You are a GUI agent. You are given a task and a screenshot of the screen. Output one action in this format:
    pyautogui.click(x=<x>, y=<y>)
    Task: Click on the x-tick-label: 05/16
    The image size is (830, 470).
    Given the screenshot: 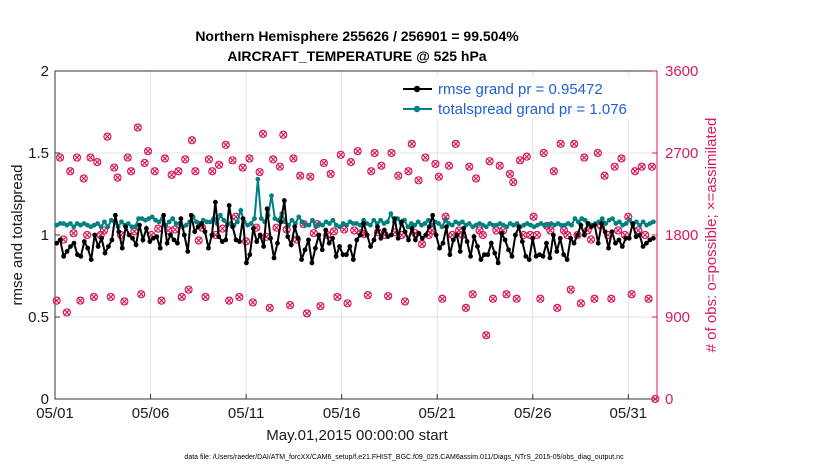 What is the action you would take?
    pyautogui.click(x=342, y=413)
    